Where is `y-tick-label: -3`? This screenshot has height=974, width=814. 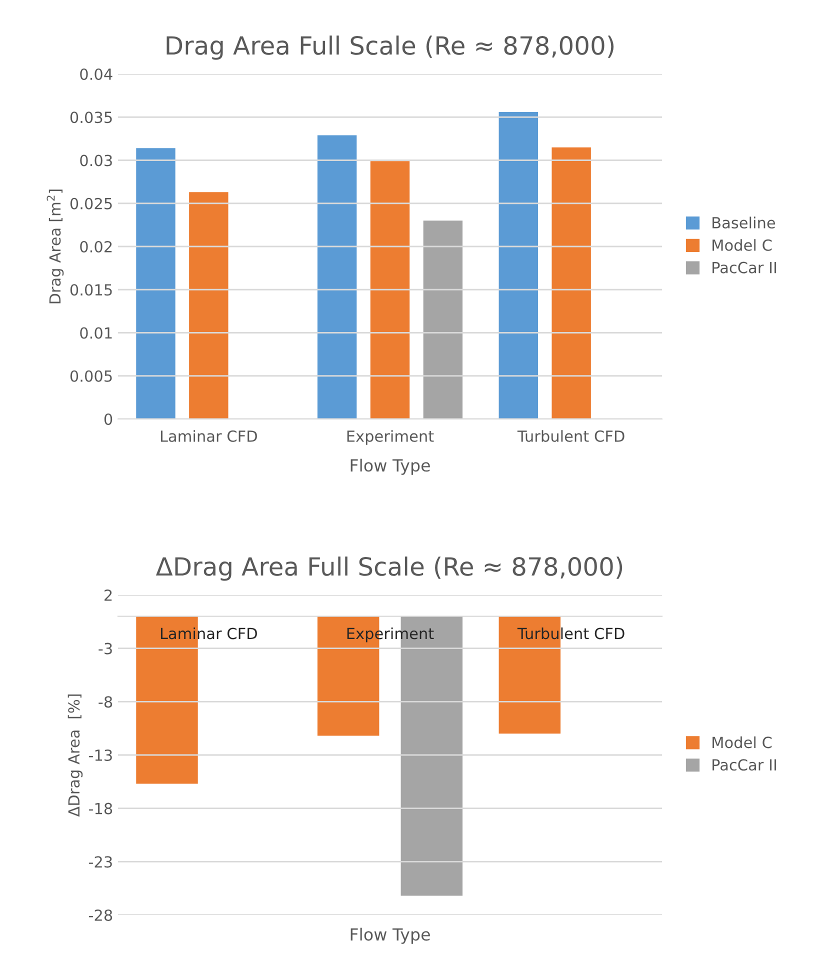
y-tick-label: -3 is located at coordinates (105, 648).